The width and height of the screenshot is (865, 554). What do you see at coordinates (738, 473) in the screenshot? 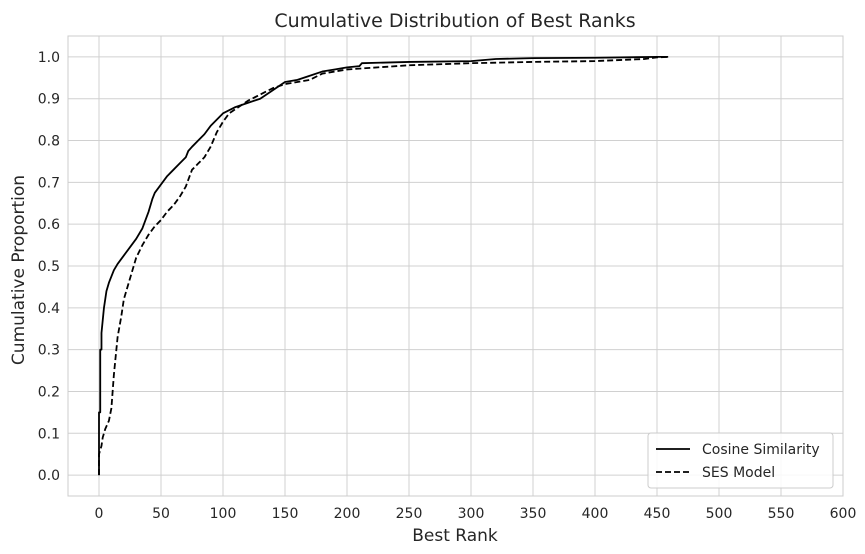
I see `legend-label: SES Model` at bounding box center [738, 473].